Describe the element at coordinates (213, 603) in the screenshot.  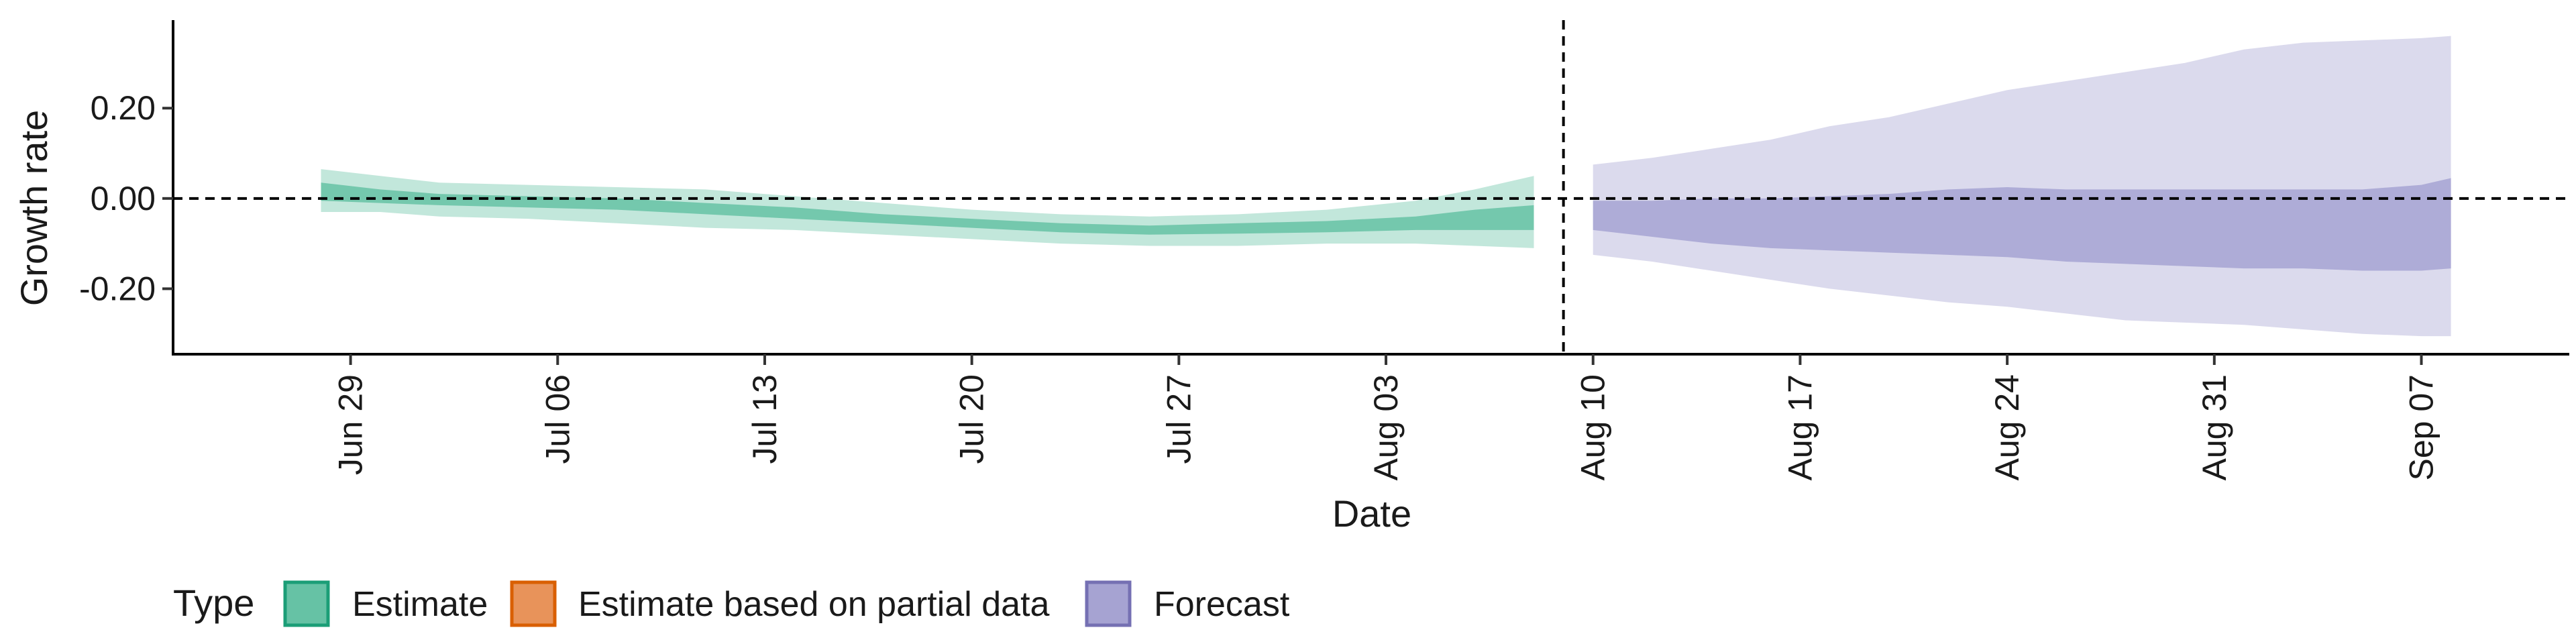
I see `legend-title: Type` at that location.